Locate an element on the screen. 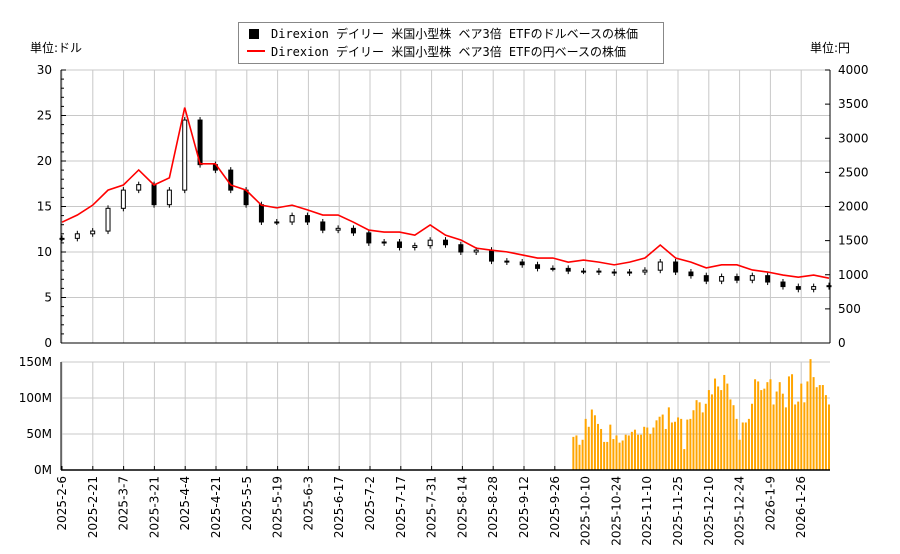 This screenshot has width=900, height=554. x-tick-label: 2025-5-19 is located at coordinates (278, 507).